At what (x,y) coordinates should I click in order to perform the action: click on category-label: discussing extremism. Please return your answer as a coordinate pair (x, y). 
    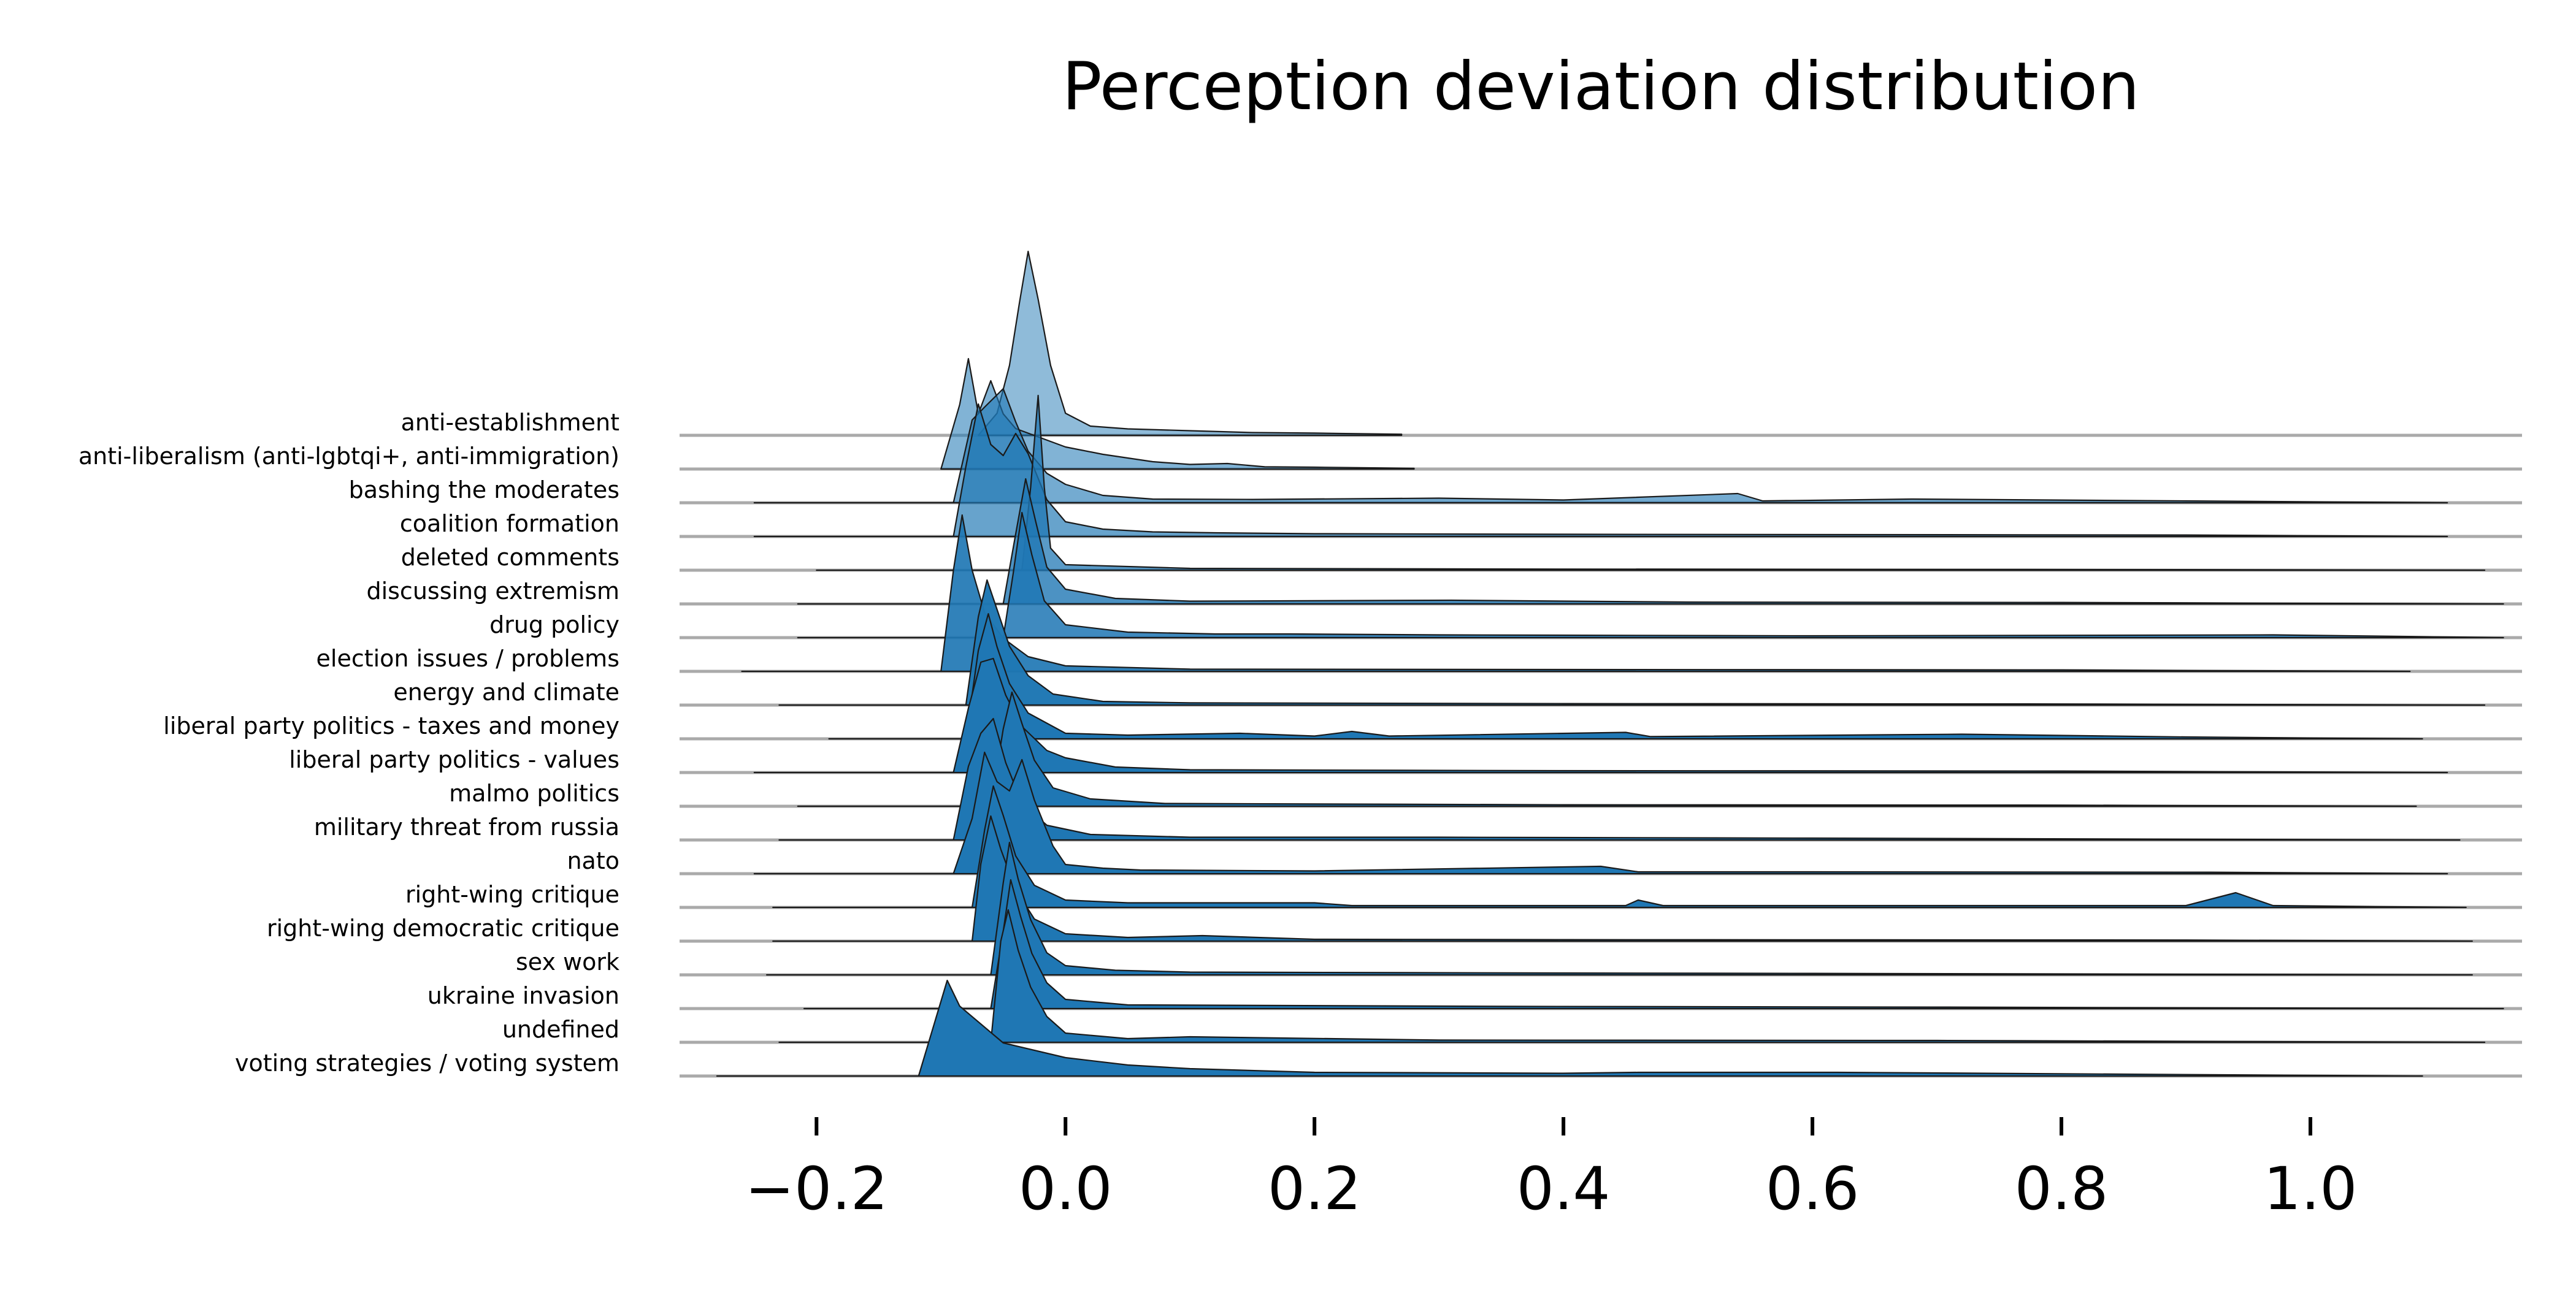
    Looking at the image, I should click on (492, 591).